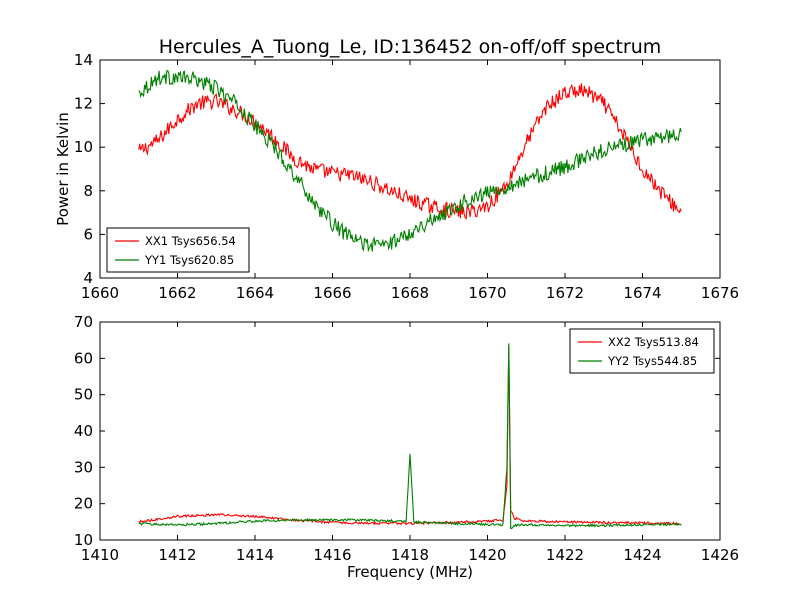 The width and height of the screenshot is (800, 600). I want to click on x-tick-label: 1668, so click(410, 293).